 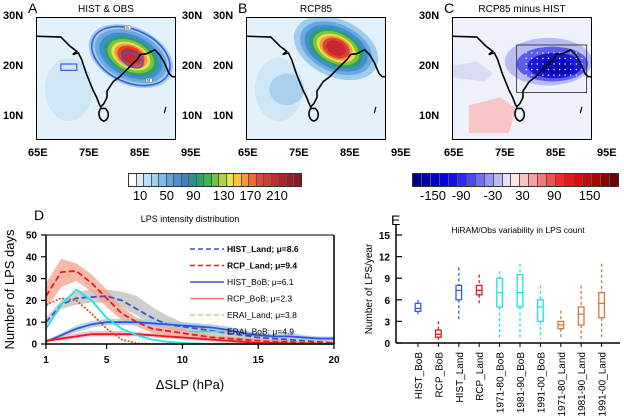 I want to click on y-tick-label: 9, so click(x=387, y=279).